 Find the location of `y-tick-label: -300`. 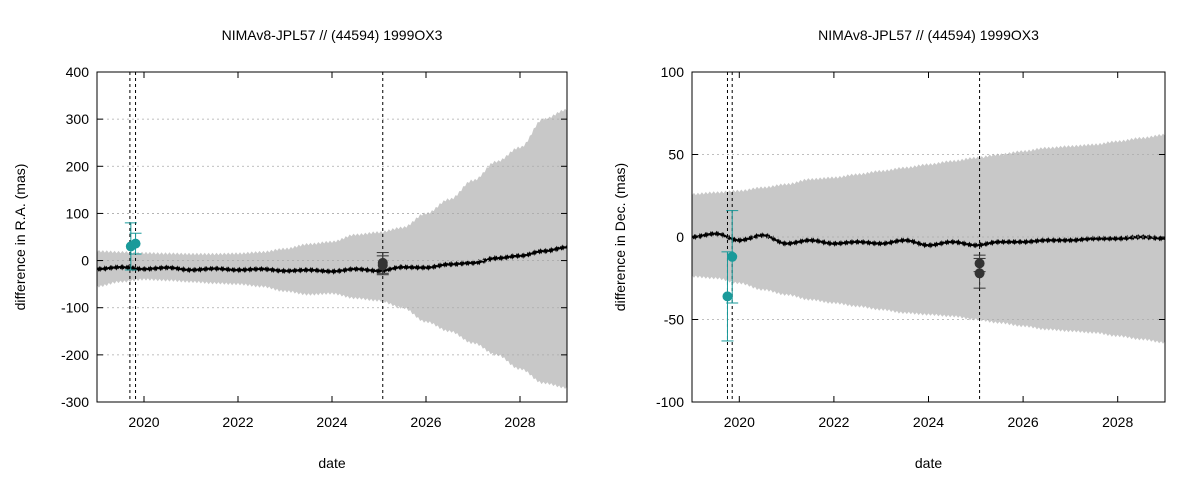

y-tick-label: -300 is located at coordinates (75, 402).